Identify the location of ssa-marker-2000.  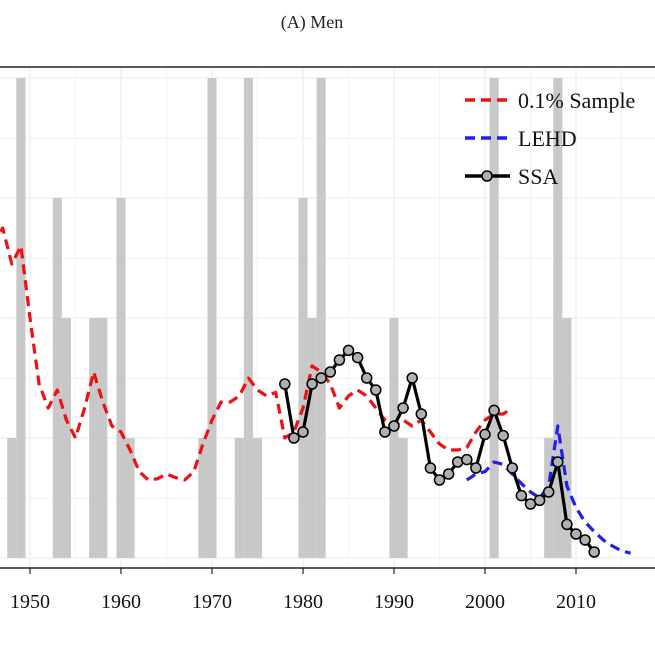
(485, 434).